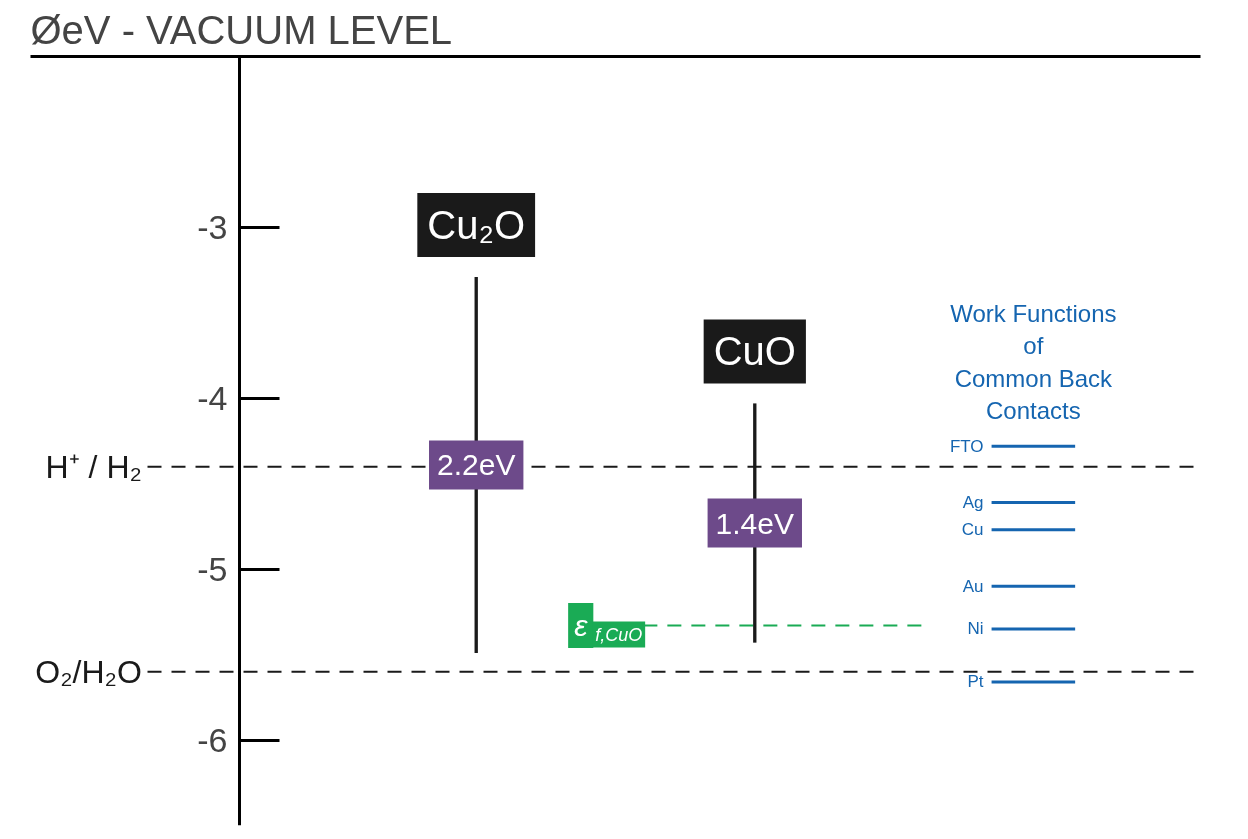  What do you see at coordinates (754, 351) in the screenshot?
I see `x-tick-label: CuO` at bounding box center [754, 351].